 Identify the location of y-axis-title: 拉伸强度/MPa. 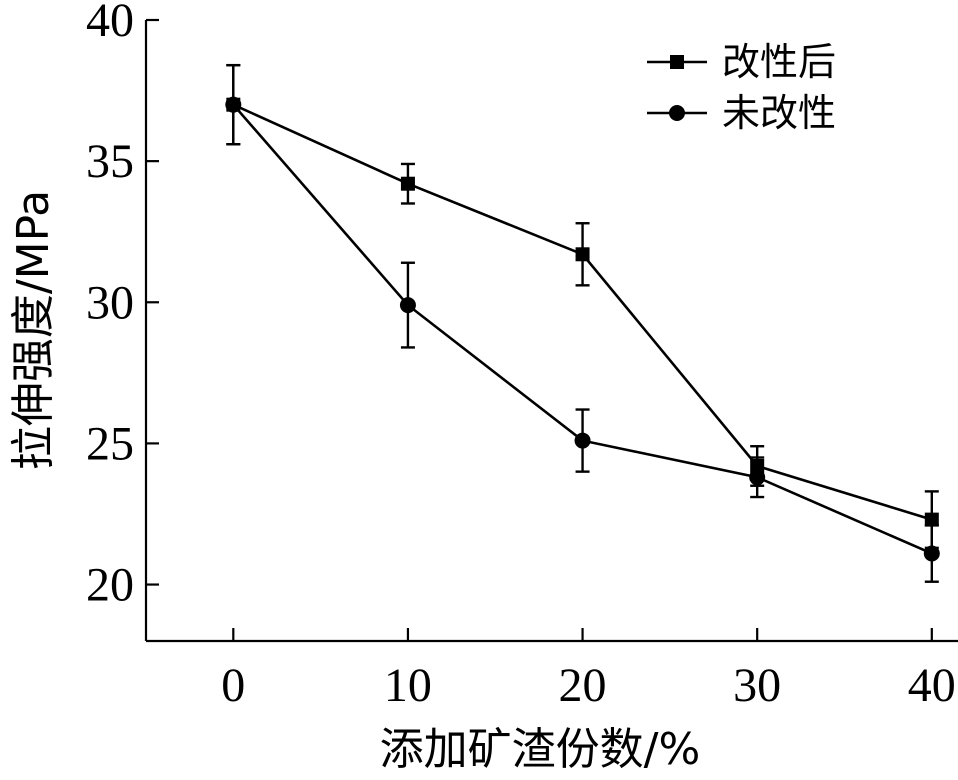
(33, 330).